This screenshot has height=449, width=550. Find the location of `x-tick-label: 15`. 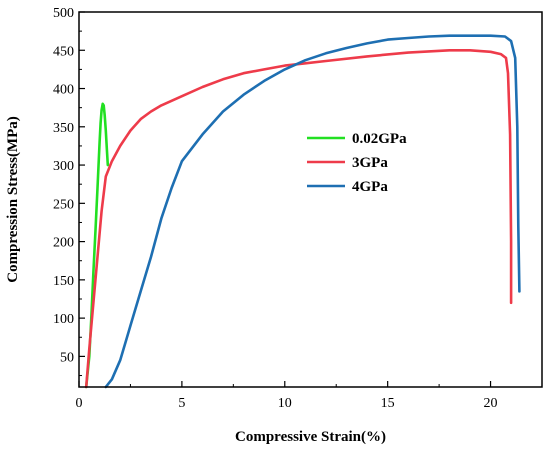

x-tick-label: 15 is located at coordinates (388, 403).